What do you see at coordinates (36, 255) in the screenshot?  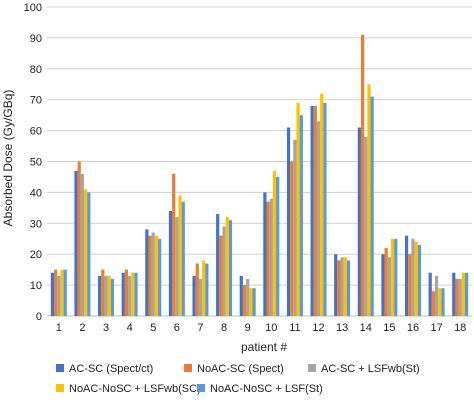 I see `y-tick-label: 20` at bounding box center [36, 255].